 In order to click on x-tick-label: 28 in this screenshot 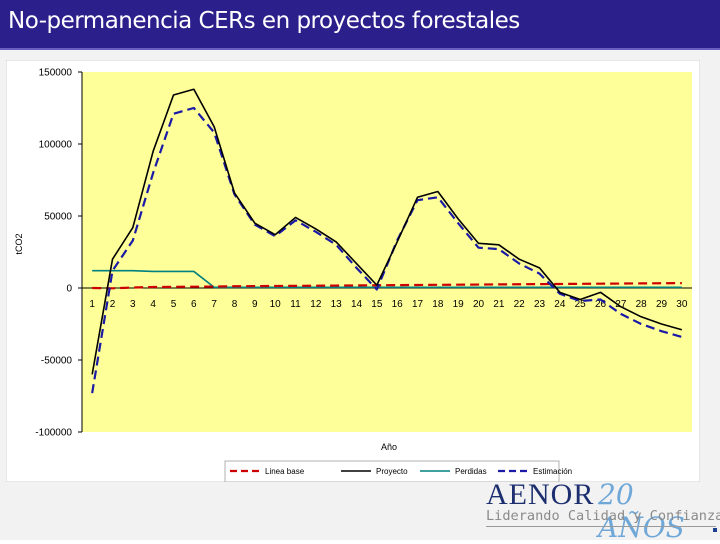, I will do `click(642, 304)`.